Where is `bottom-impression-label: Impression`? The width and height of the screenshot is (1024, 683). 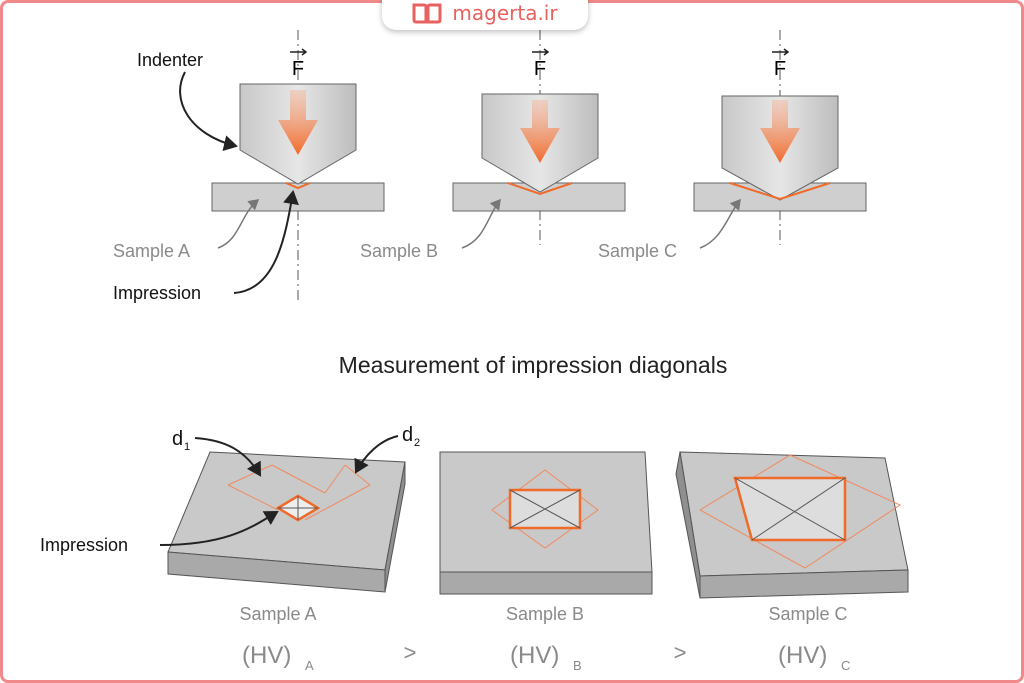 bottom-impression-label: Impression is located at coordinates (84, 545).